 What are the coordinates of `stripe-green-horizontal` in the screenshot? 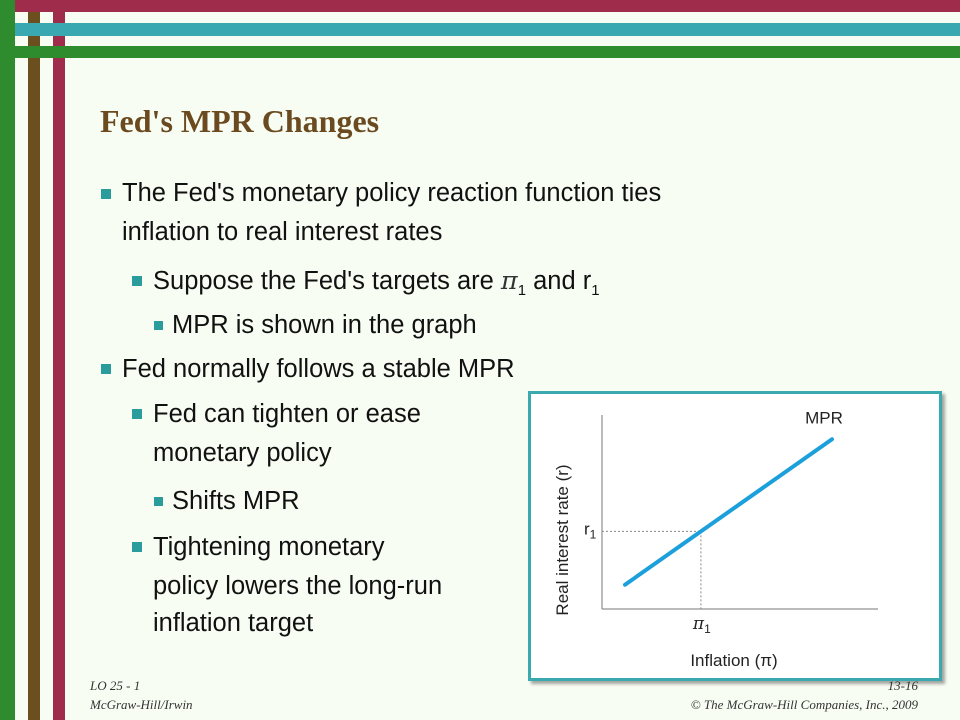 It's located at (480, 52).